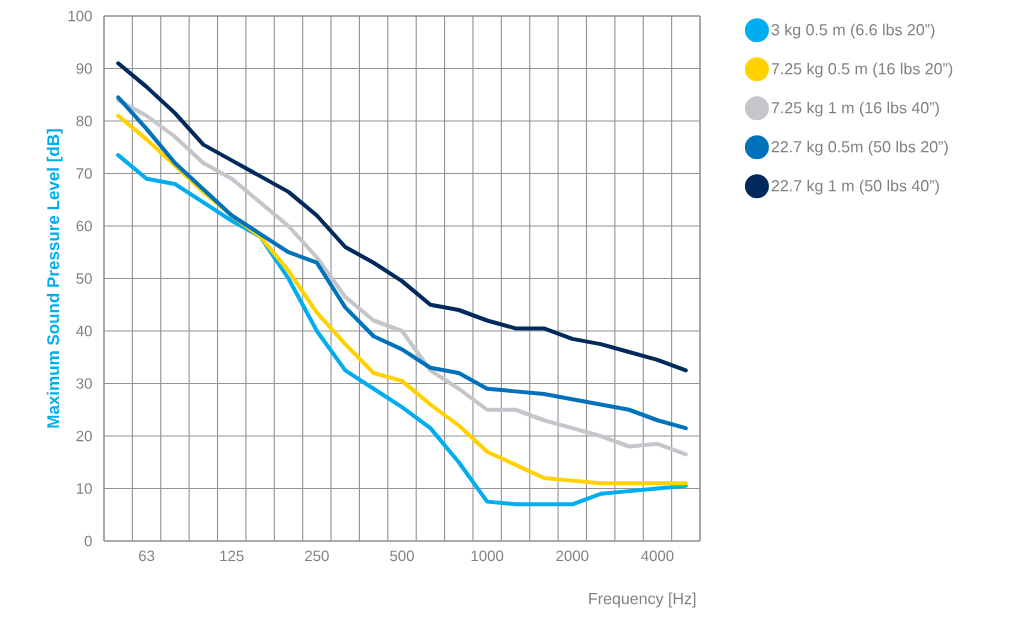 This screenshot has width=1018, height=633. I want to click on x-tick-label: 4000, so click(657, 556).